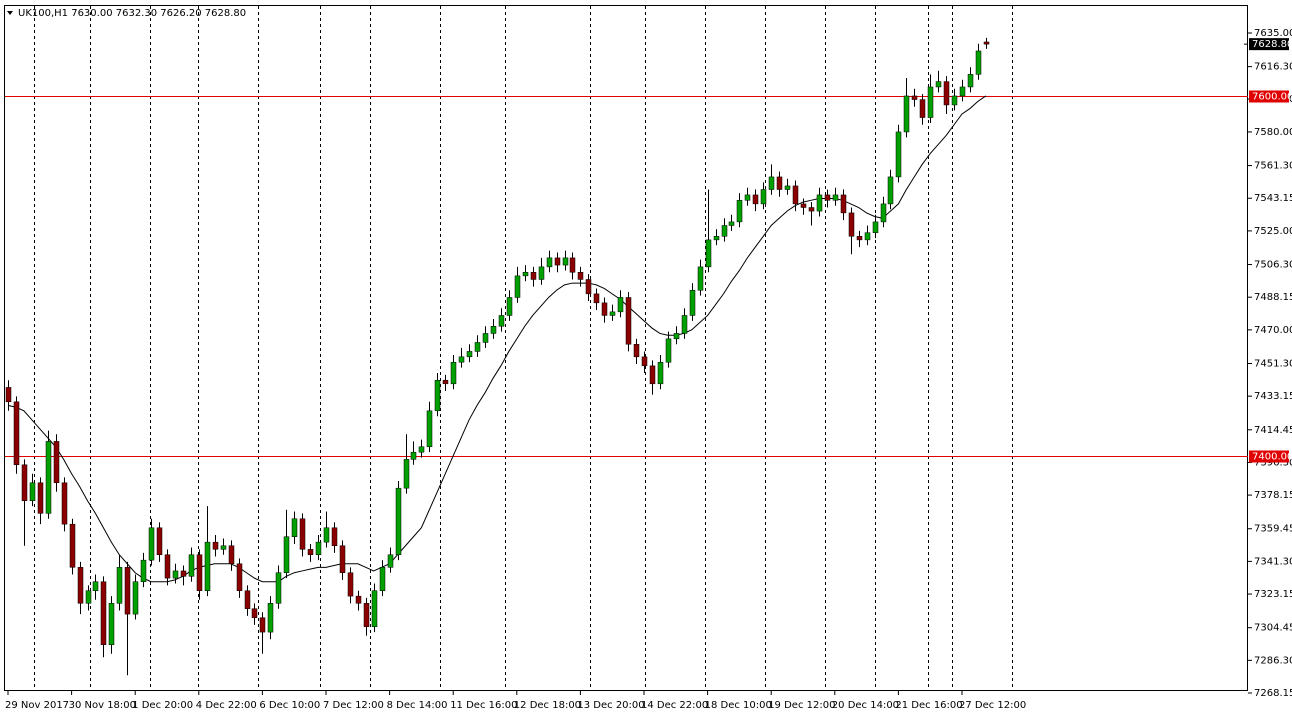 The image size is (1292, 719). I want to click on price-tag, so click(1269, 96).